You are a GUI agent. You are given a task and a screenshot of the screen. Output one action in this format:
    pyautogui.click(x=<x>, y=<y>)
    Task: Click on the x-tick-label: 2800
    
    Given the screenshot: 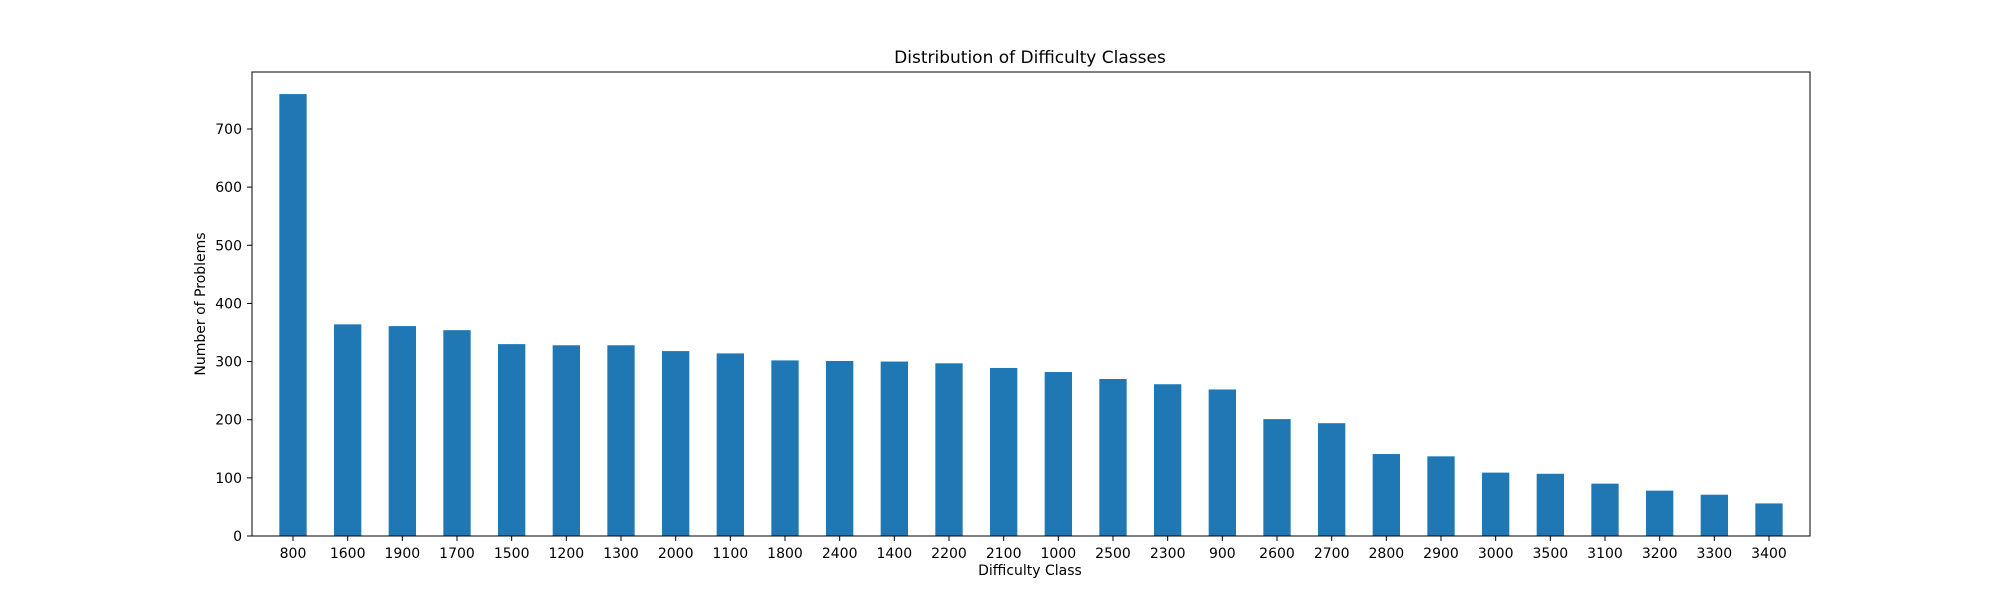 What is the action you would take?
    pyautogui.click(x=1387, y=554)
    